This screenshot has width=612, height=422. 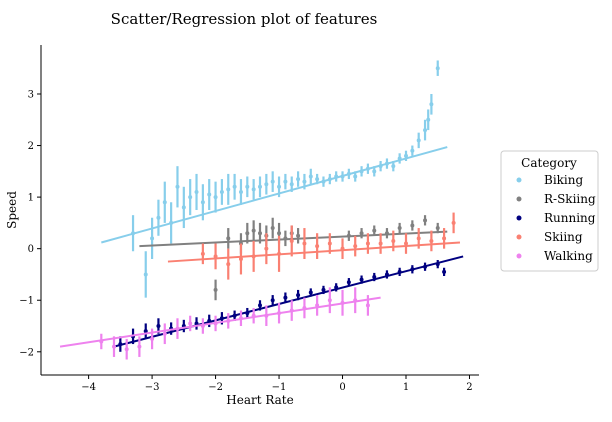 What do you see at coordinates (556, 218) in the screenshot?
I see `legend-items: Biking R-Skiing Running Skiing Walking` at bounding box center [556, 218].